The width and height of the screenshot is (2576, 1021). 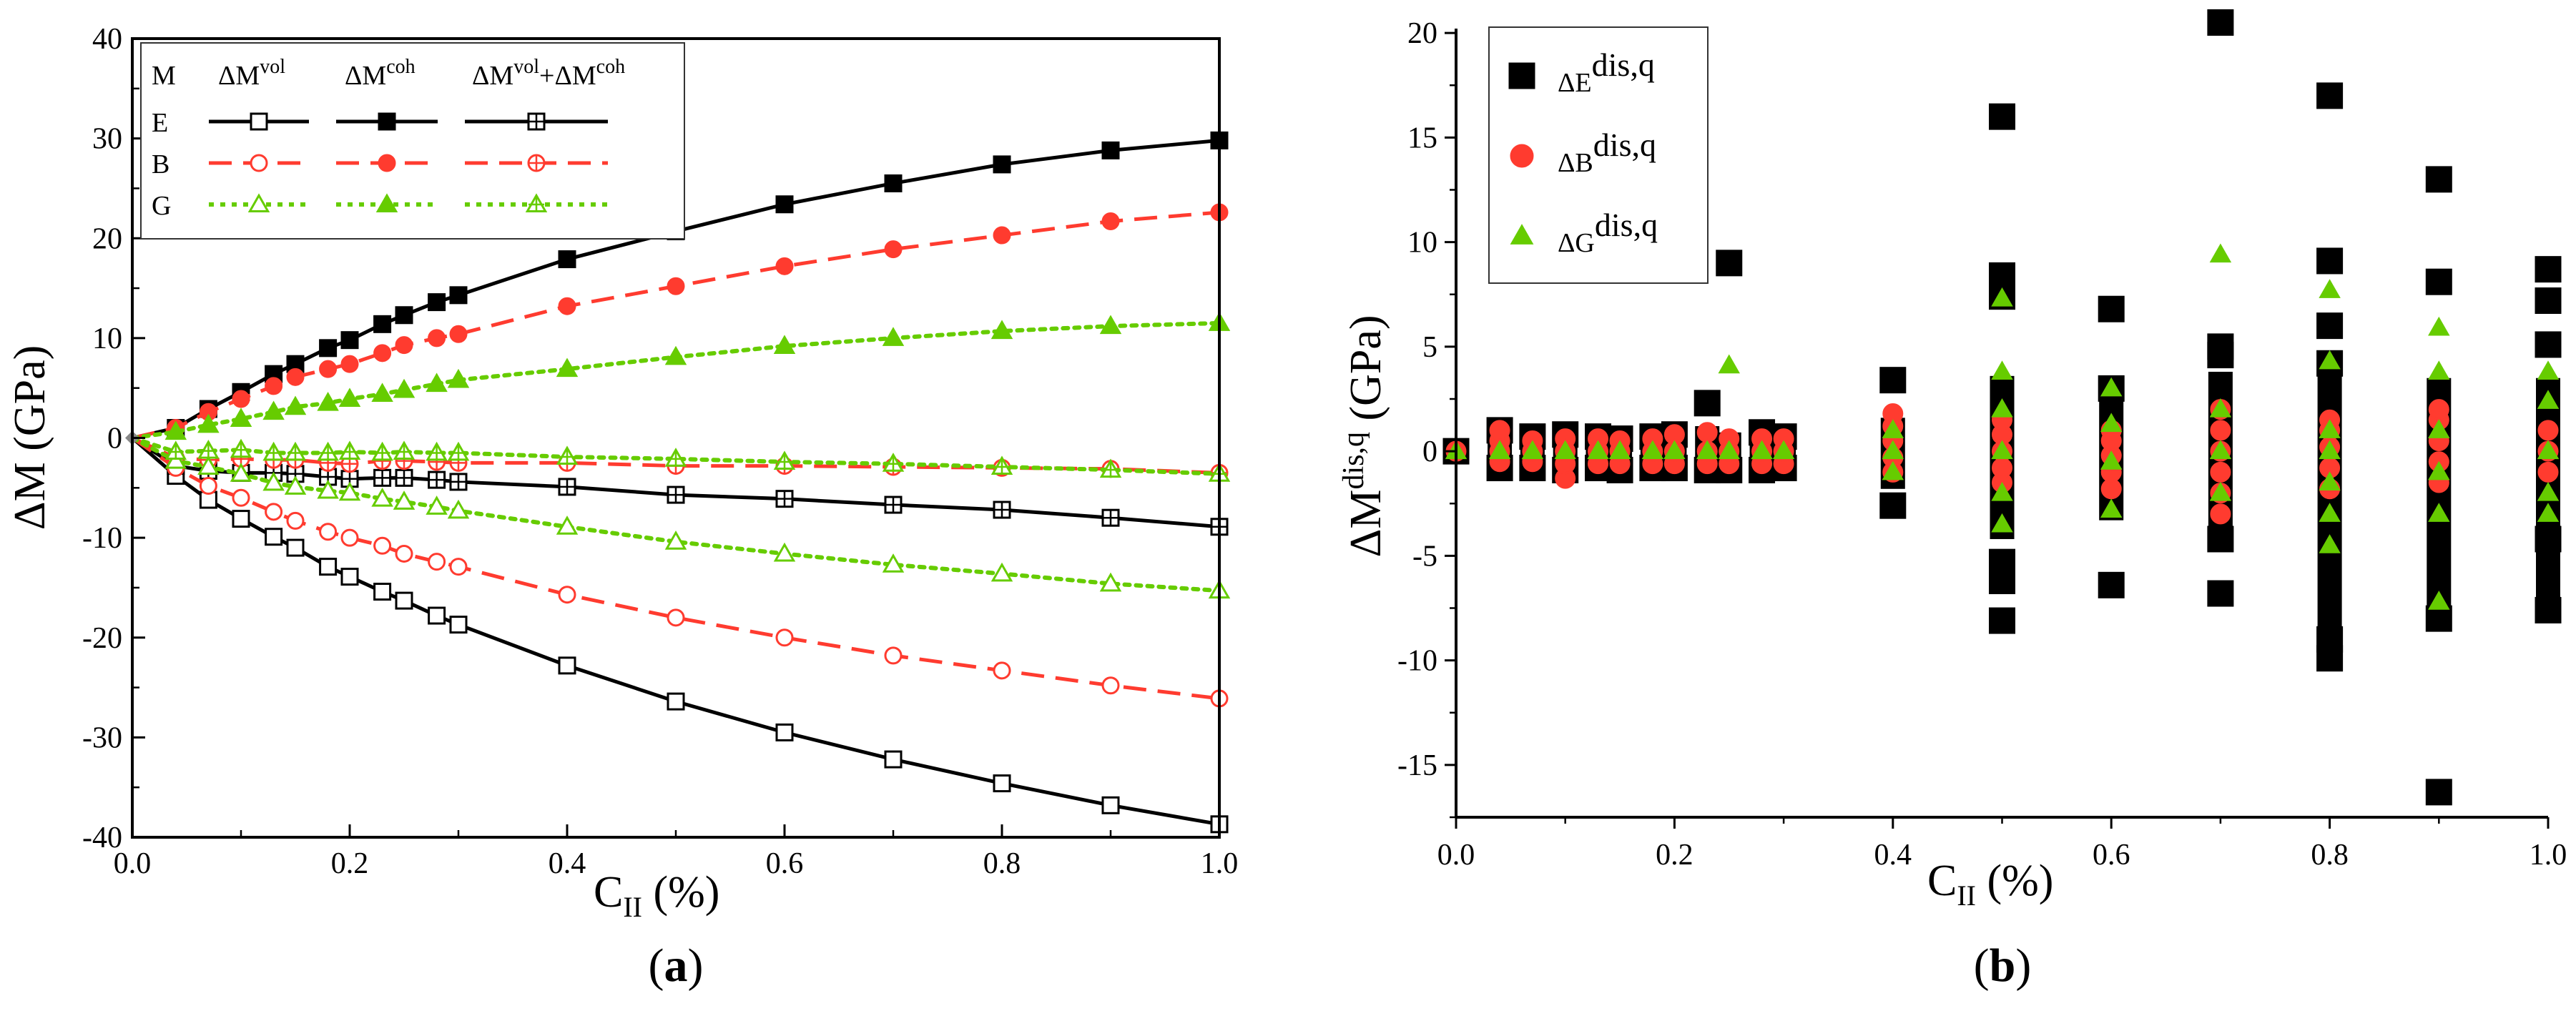 I want to click on y-tick-label: 30, so click(x=107, y=139).